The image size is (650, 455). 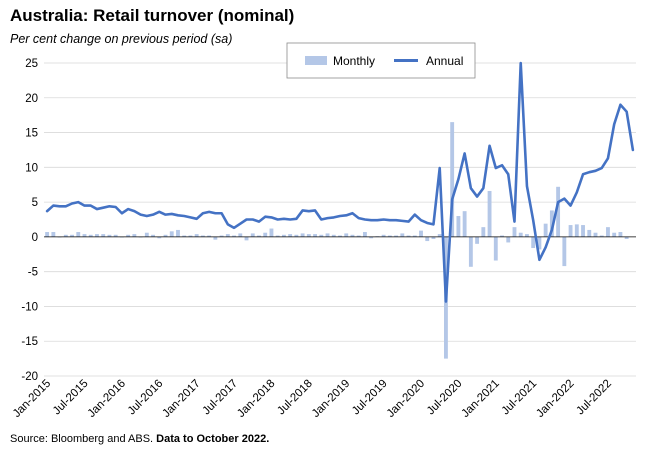 What do you see at coordinates (29, 377) in the screenshot?
I see `y-tick-label: -20` at bounding box center [29, 377].